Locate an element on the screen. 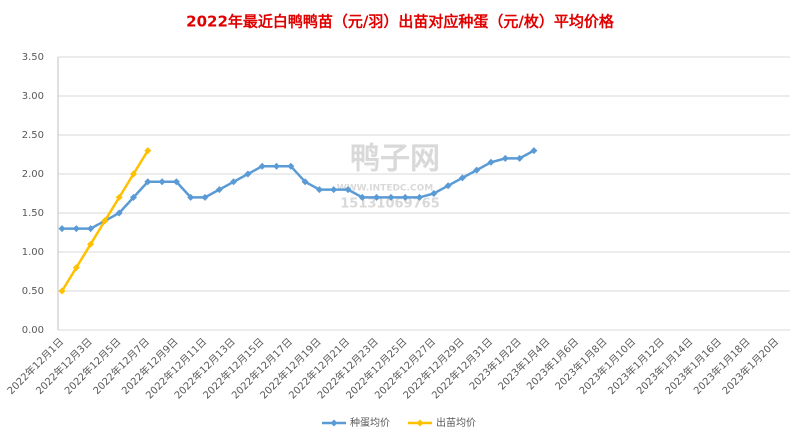  y-tick-label: 0.50 is located at coordinates (33, 291).